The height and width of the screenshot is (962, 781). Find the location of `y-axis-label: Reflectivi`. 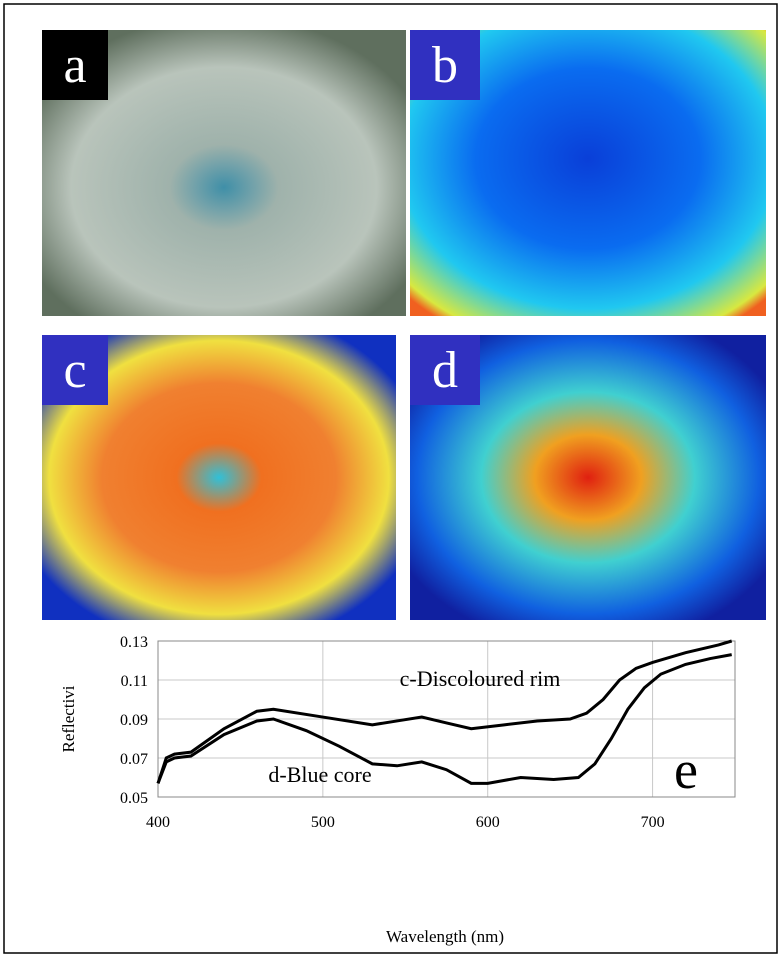

y-axis-label: Reflectivi is located at coordinates (68, 718).